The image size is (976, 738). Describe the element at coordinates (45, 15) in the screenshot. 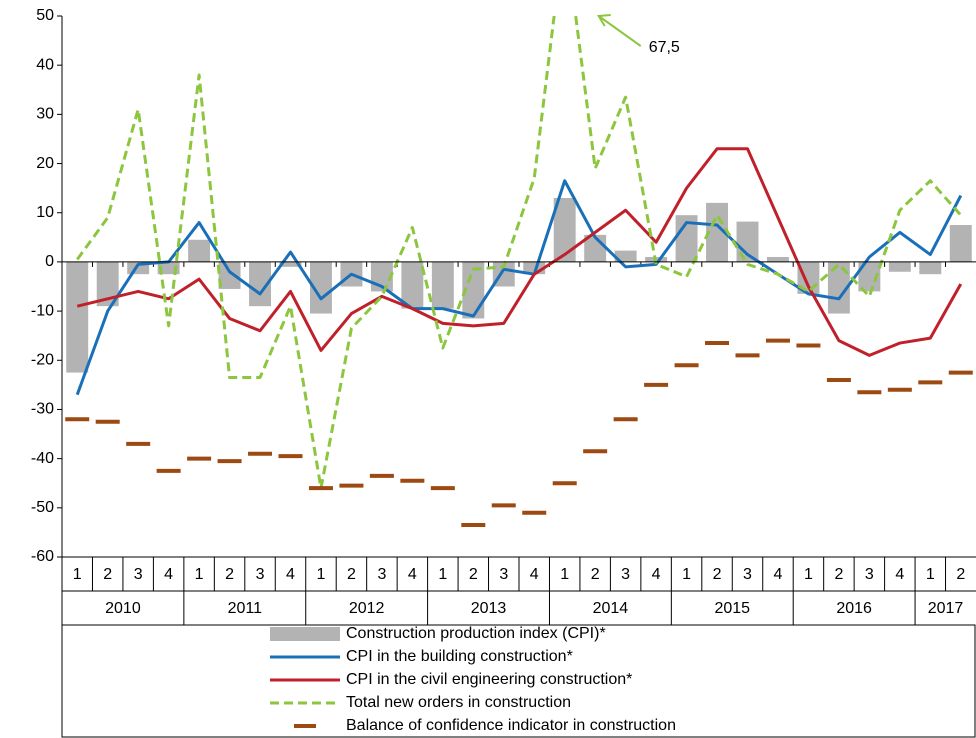

I see `y-tick-label: 50` at that location.